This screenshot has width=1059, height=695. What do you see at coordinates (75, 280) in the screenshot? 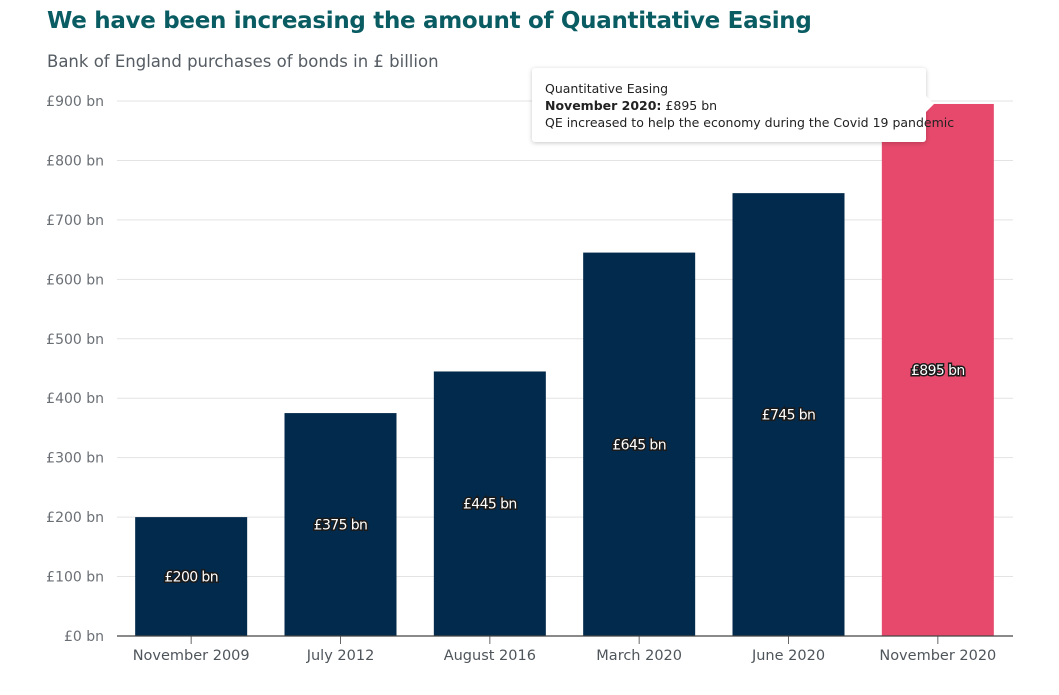
I see `y-tick-label: £600 bn` at bounding box center [75, 280].